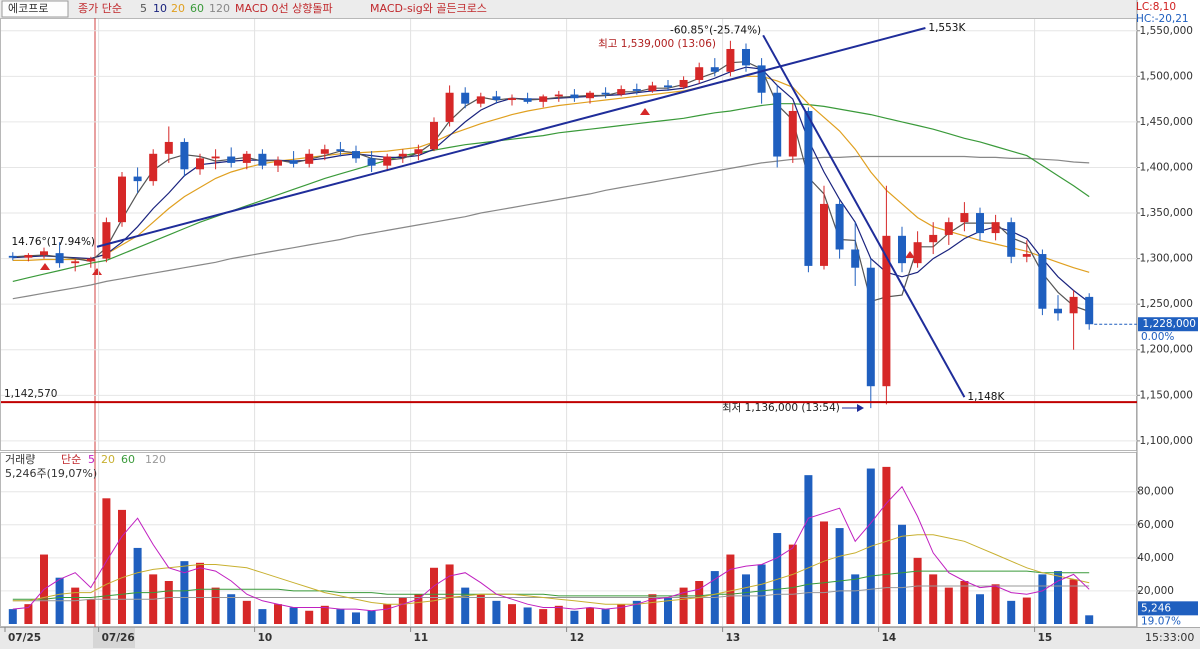  Describe the element at coordinates (1166, 167) in the screenshot. I see `y-tick-label: 1,400,000` at that location.